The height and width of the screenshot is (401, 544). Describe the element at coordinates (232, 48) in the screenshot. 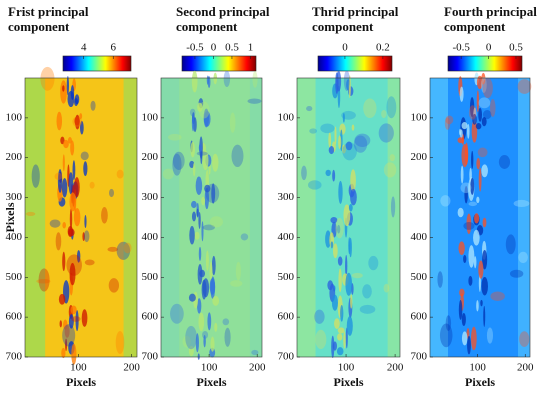

I see `colorbar-tick-label: 0.5` at that location.